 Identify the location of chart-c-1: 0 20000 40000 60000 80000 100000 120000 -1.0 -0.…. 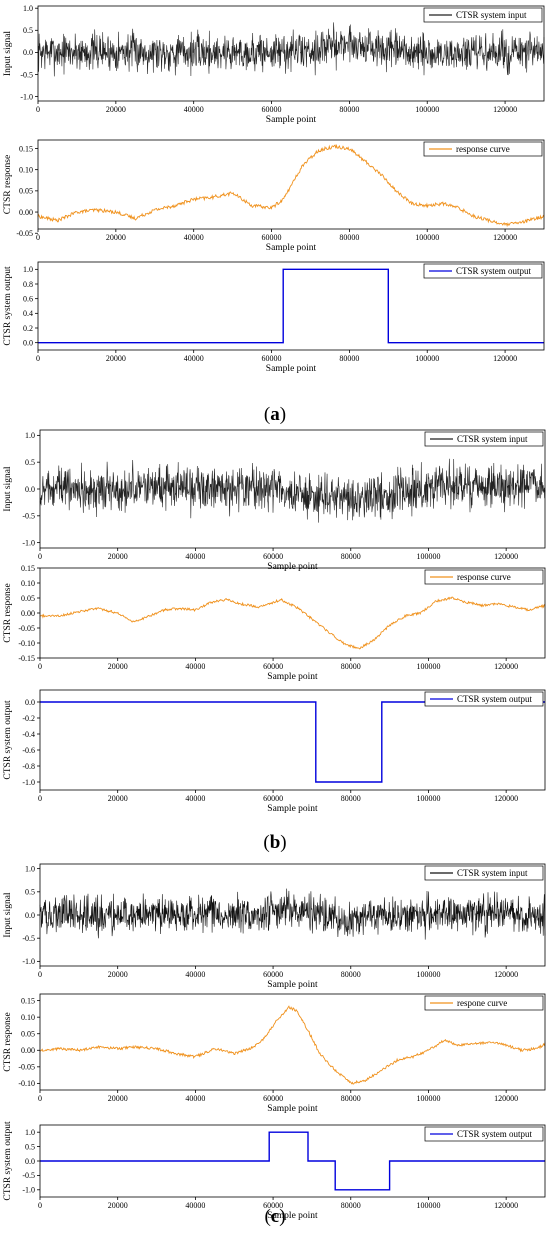
(274, 926).